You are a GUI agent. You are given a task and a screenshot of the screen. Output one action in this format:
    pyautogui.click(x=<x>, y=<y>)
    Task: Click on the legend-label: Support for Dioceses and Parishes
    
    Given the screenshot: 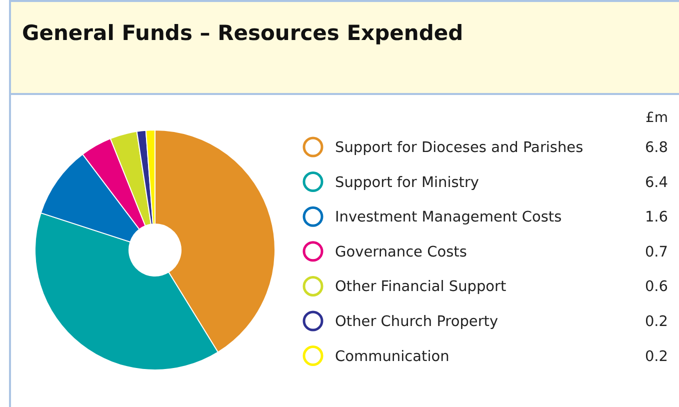 What is the action you would take?
    pyautogui.click(x=459, y=148)
    